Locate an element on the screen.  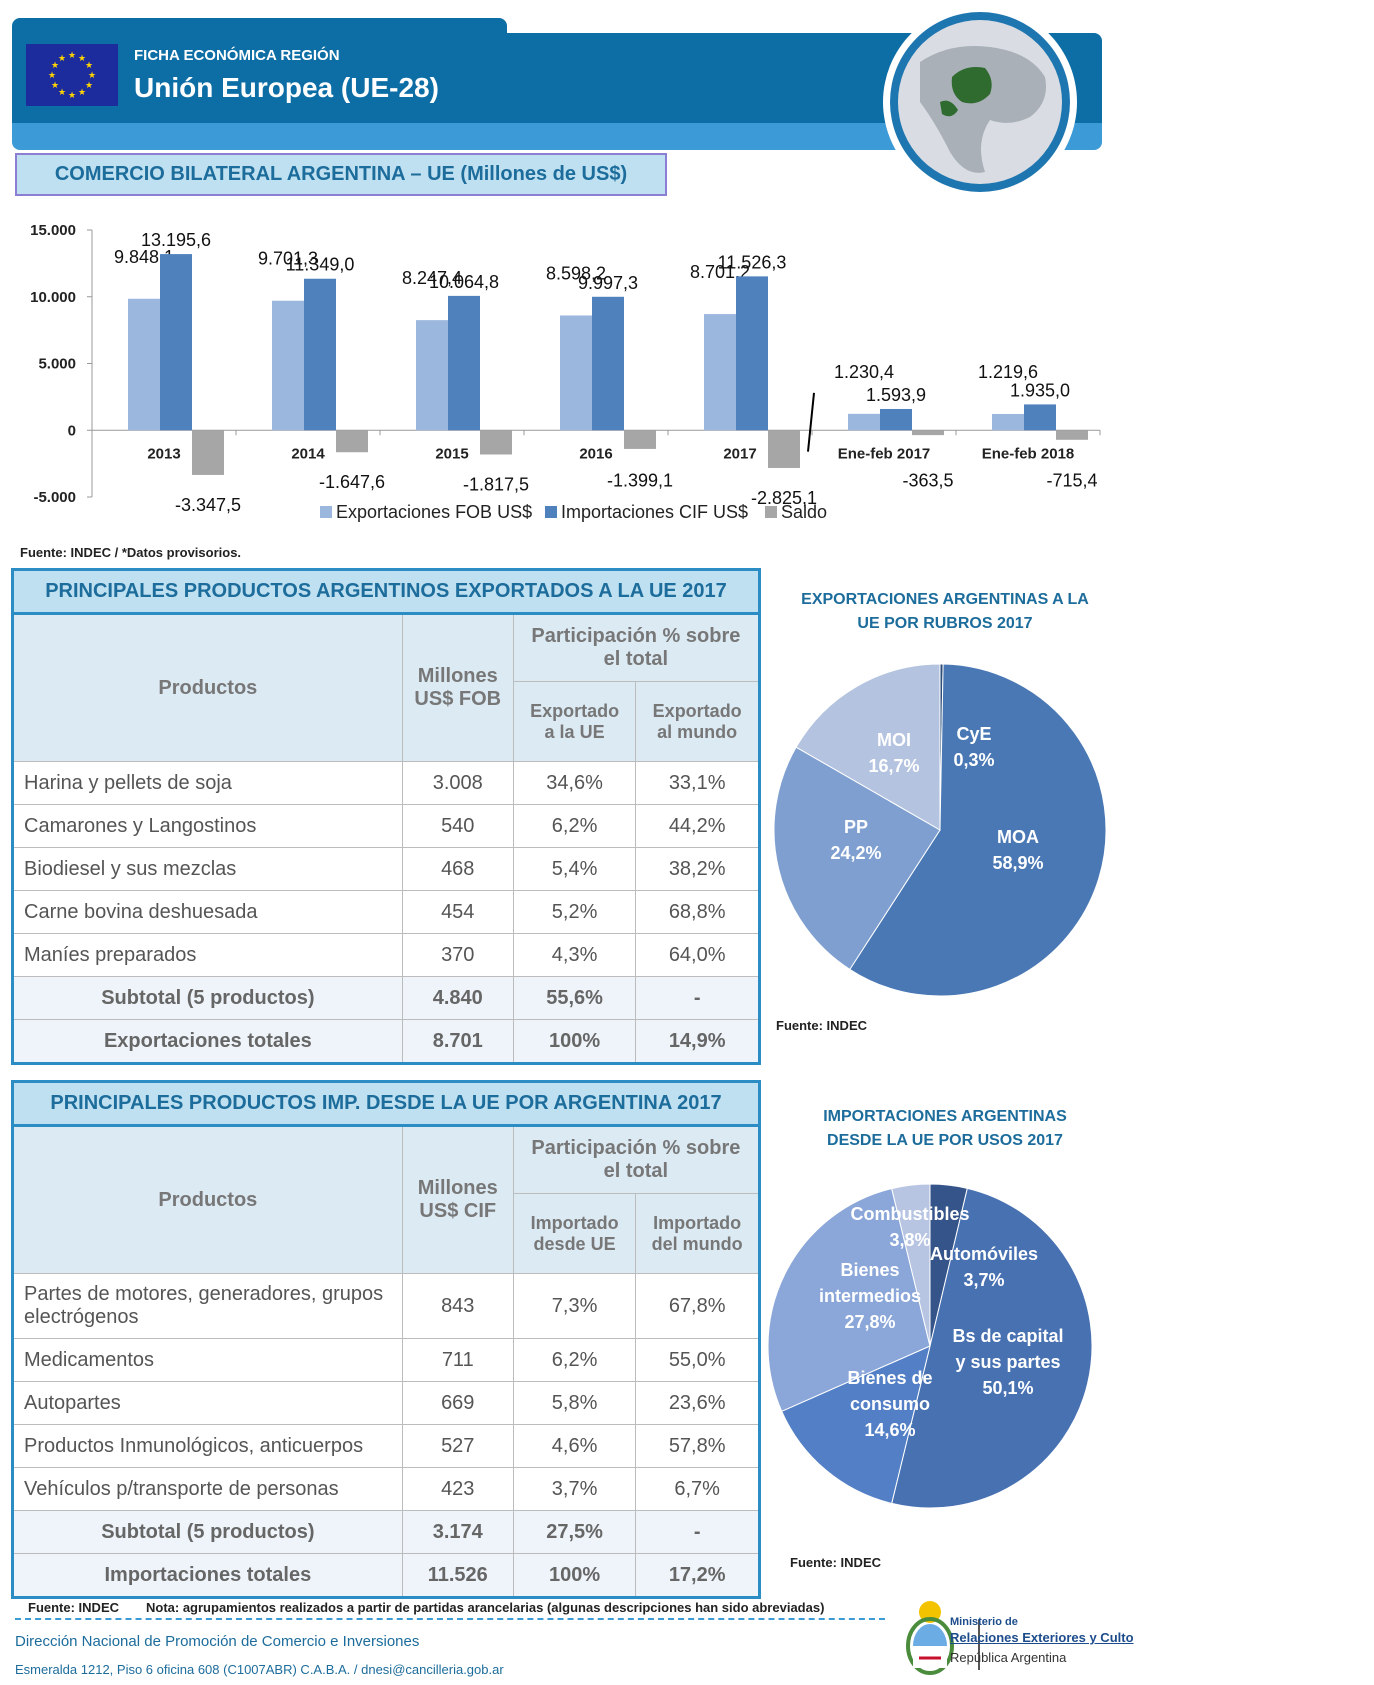
table-cell: 55,6% is located at coordinates (574, 998).